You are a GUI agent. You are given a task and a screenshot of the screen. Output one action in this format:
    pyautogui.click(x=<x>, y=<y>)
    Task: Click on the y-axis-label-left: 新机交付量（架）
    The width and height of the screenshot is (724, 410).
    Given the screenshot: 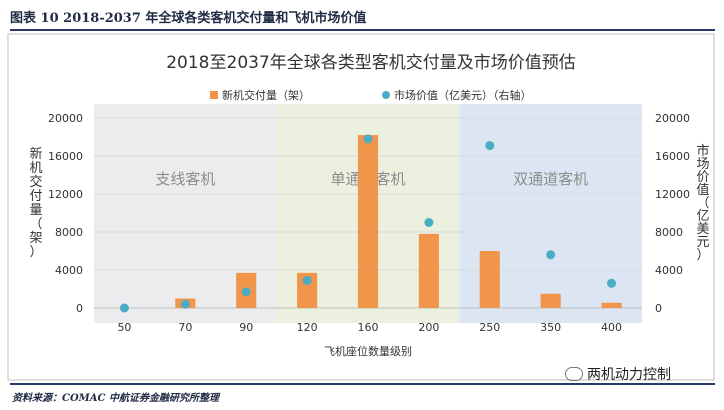 What is the action you would take?
    pyautogui.click(x=35, y=203)
    